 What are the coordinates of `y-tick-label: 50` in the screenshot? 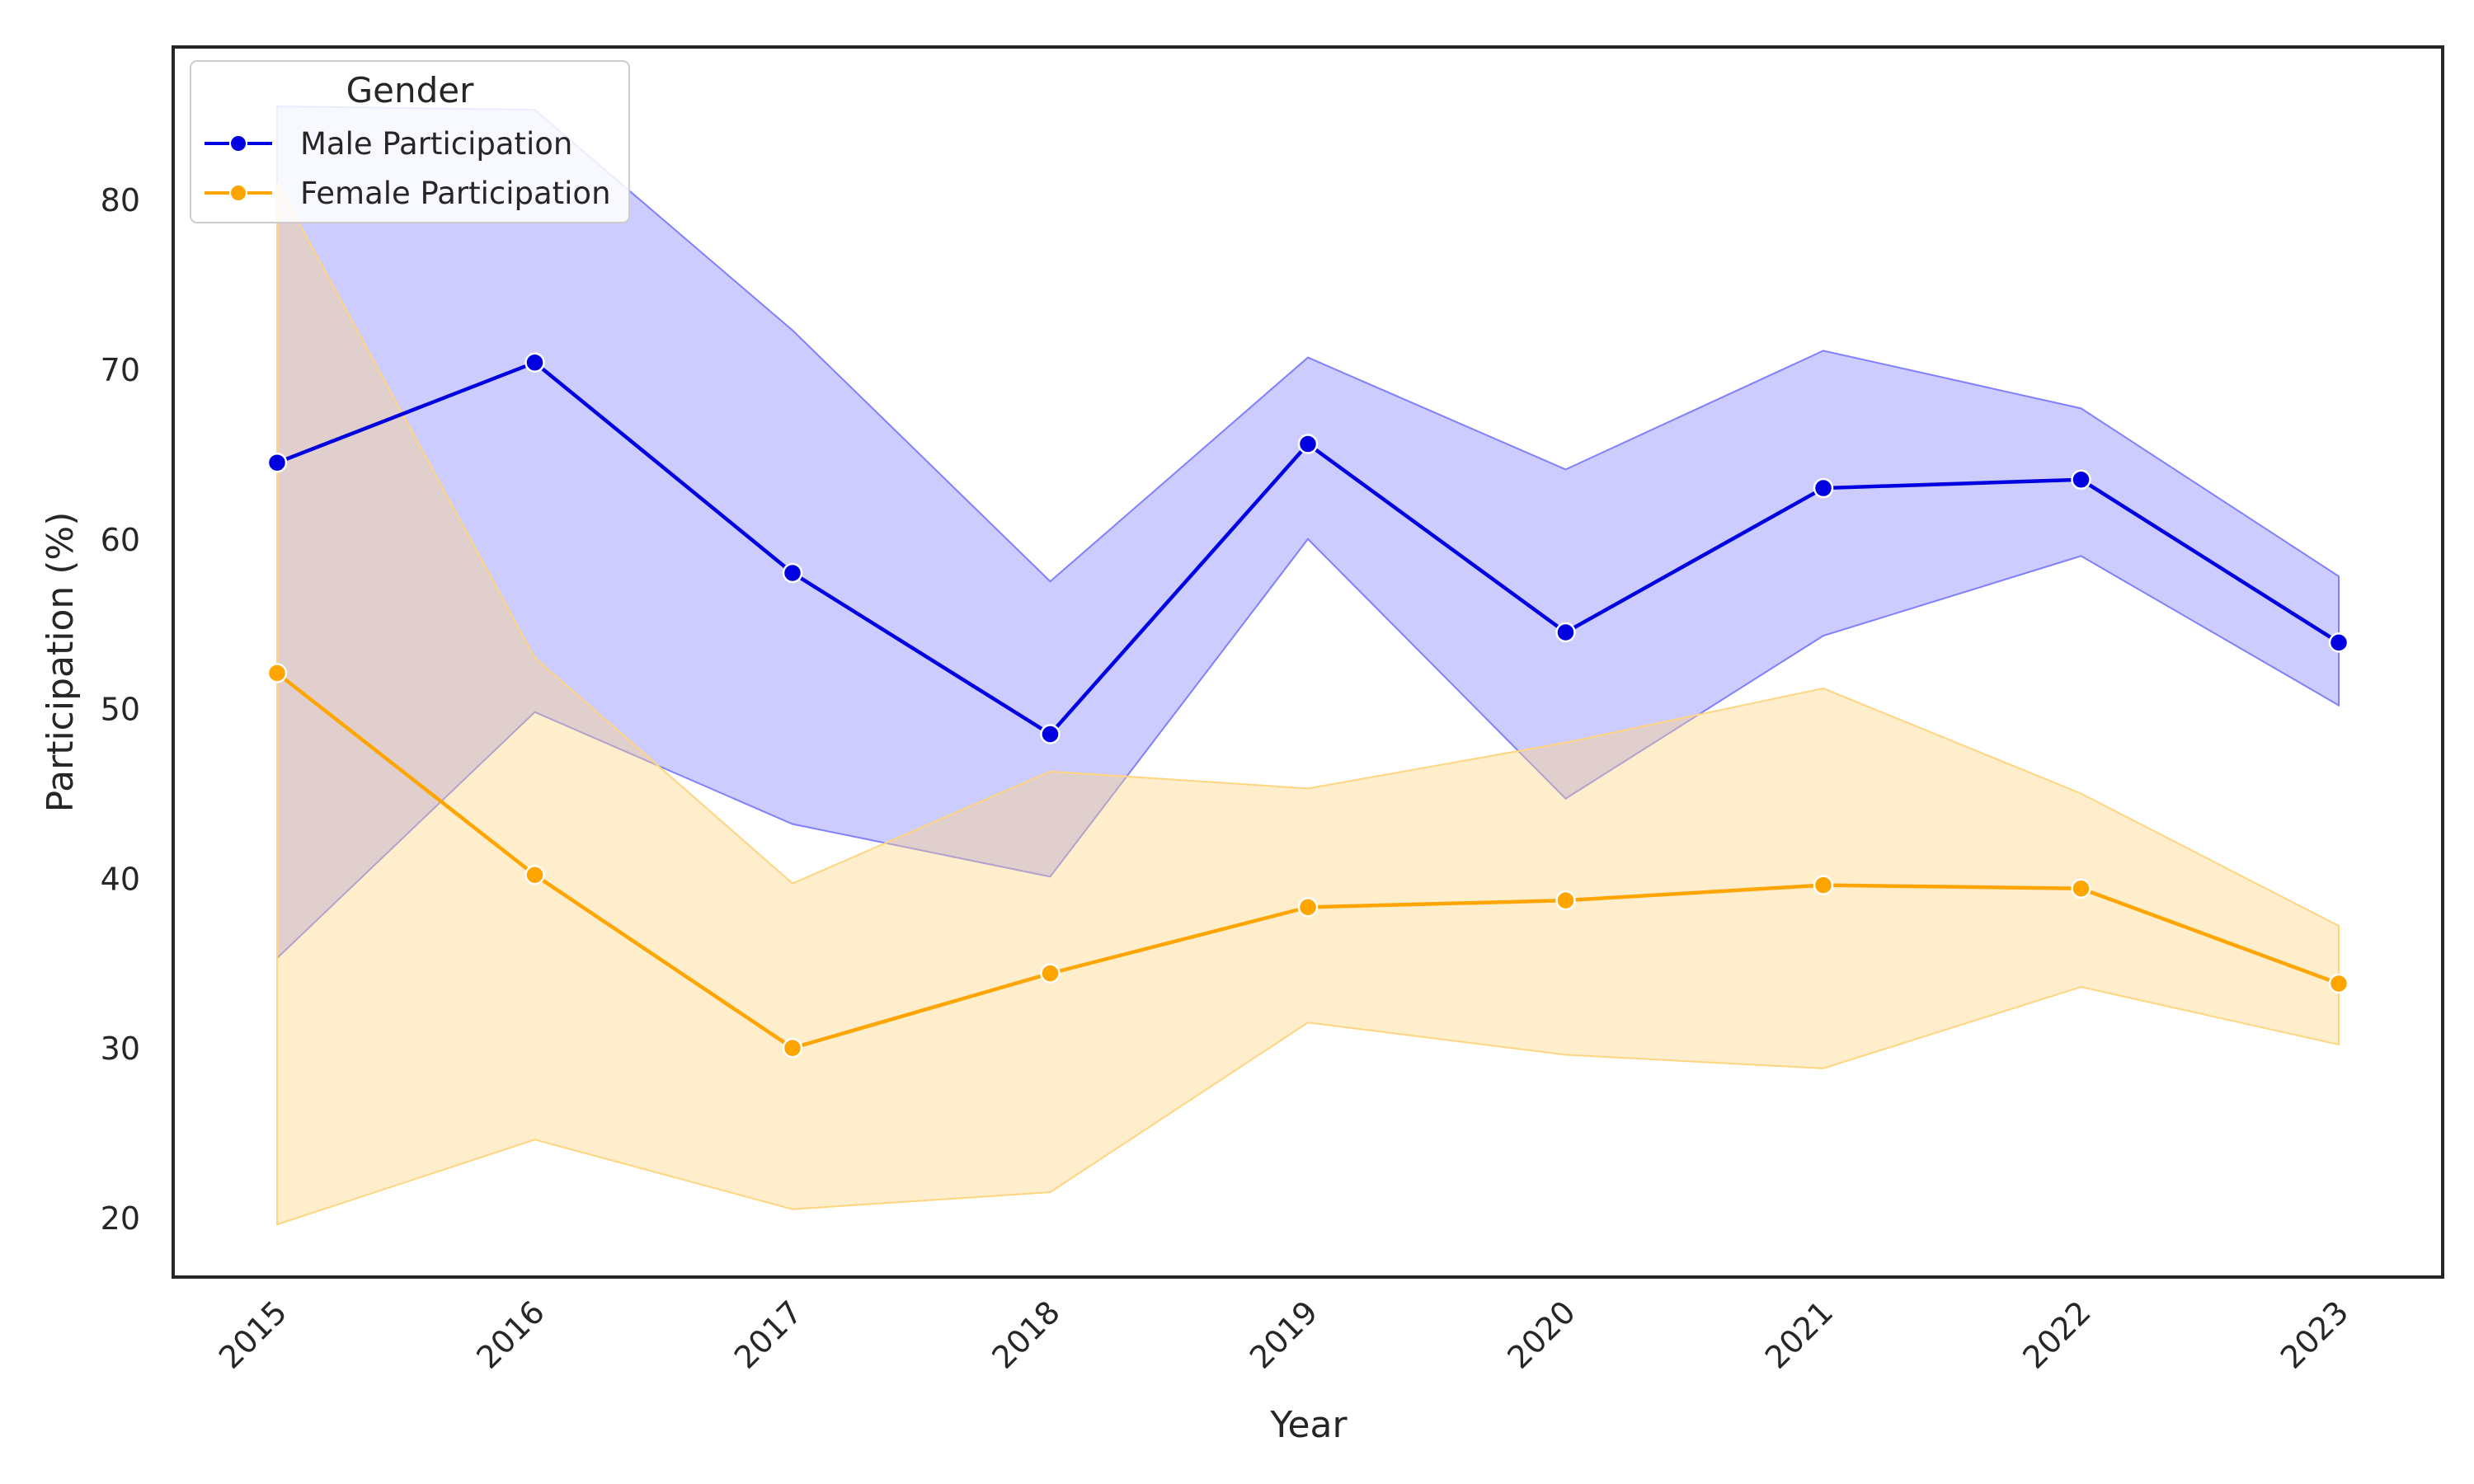 It's located at (120, 710).